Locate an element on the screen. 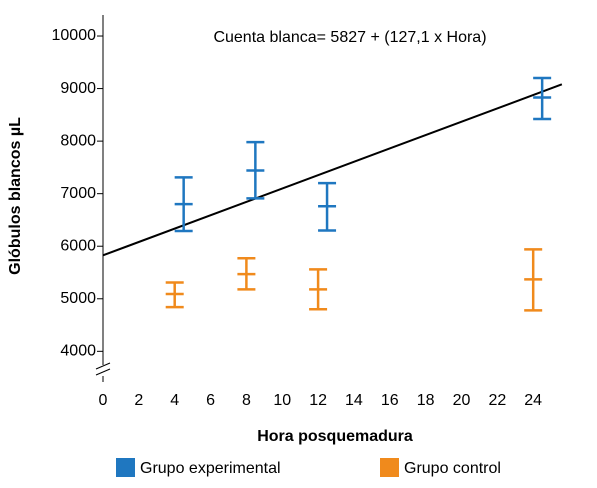 The height and width of the screenshot is (488, 597). x-tick-label: 0 is located at coordinates (103, 400).